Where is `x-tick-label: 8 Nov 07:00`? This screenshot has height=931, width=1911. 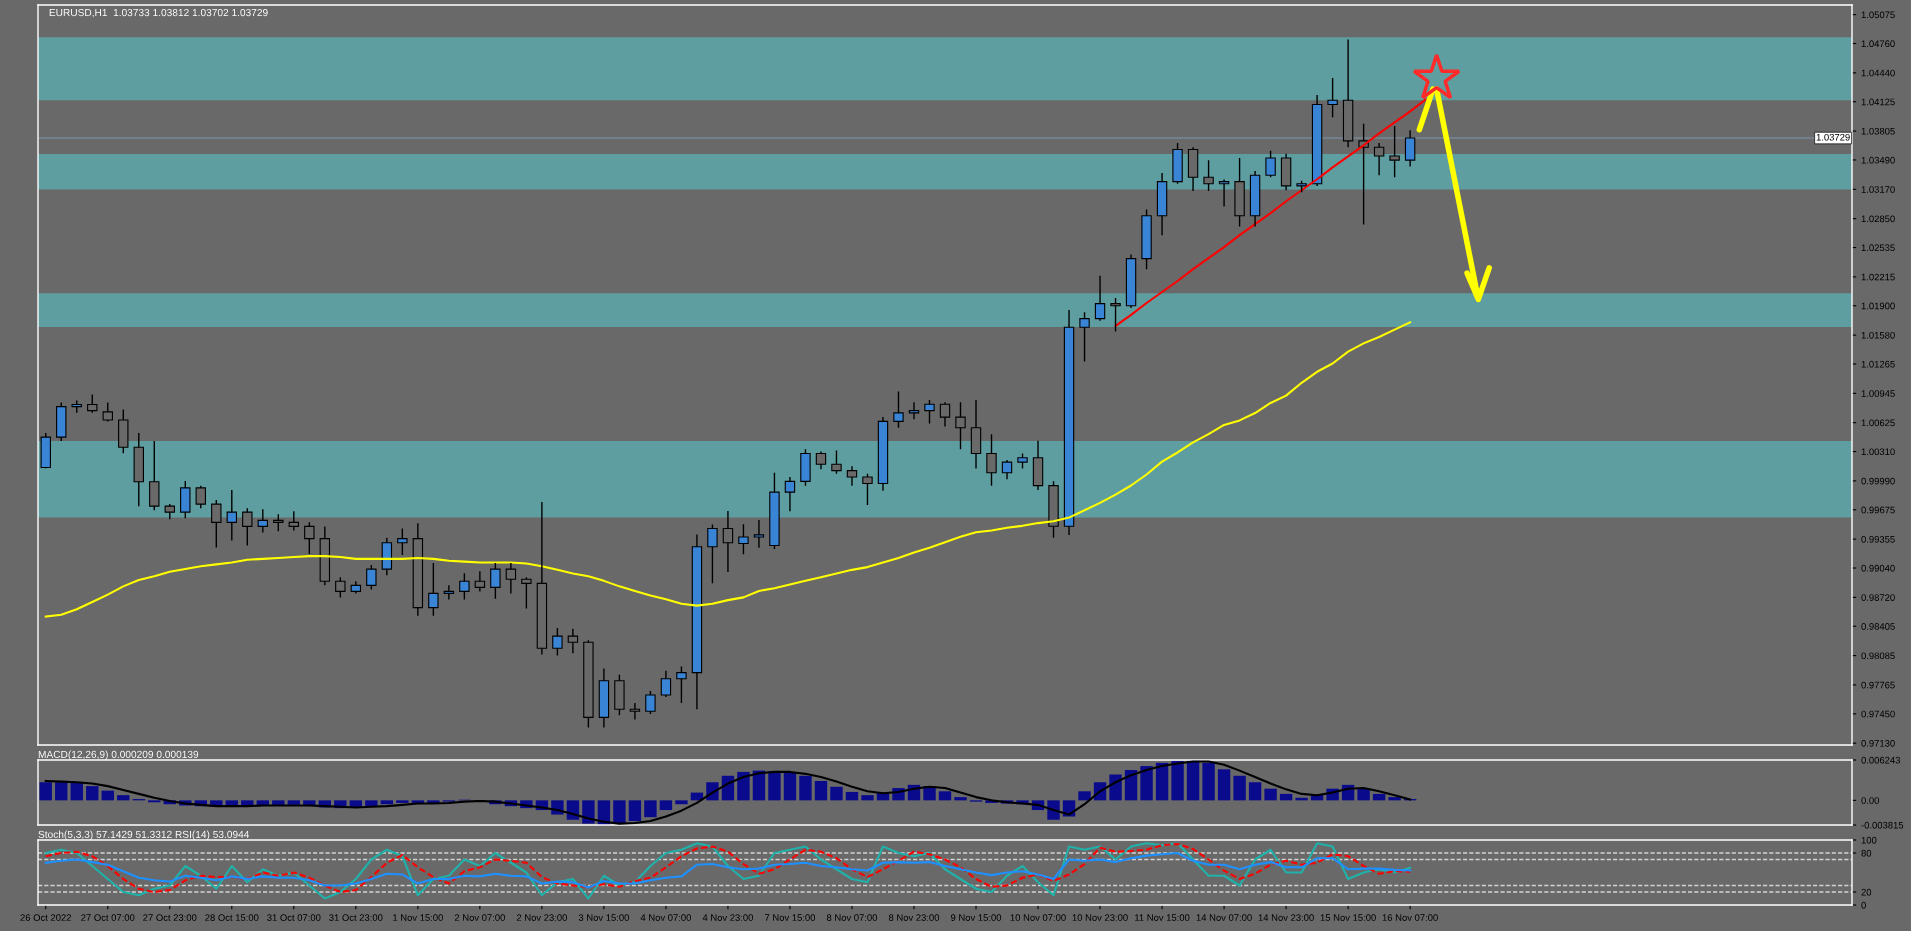 x-tick-label: 8 Nov 07:00 is located at coordinates (852, 917).